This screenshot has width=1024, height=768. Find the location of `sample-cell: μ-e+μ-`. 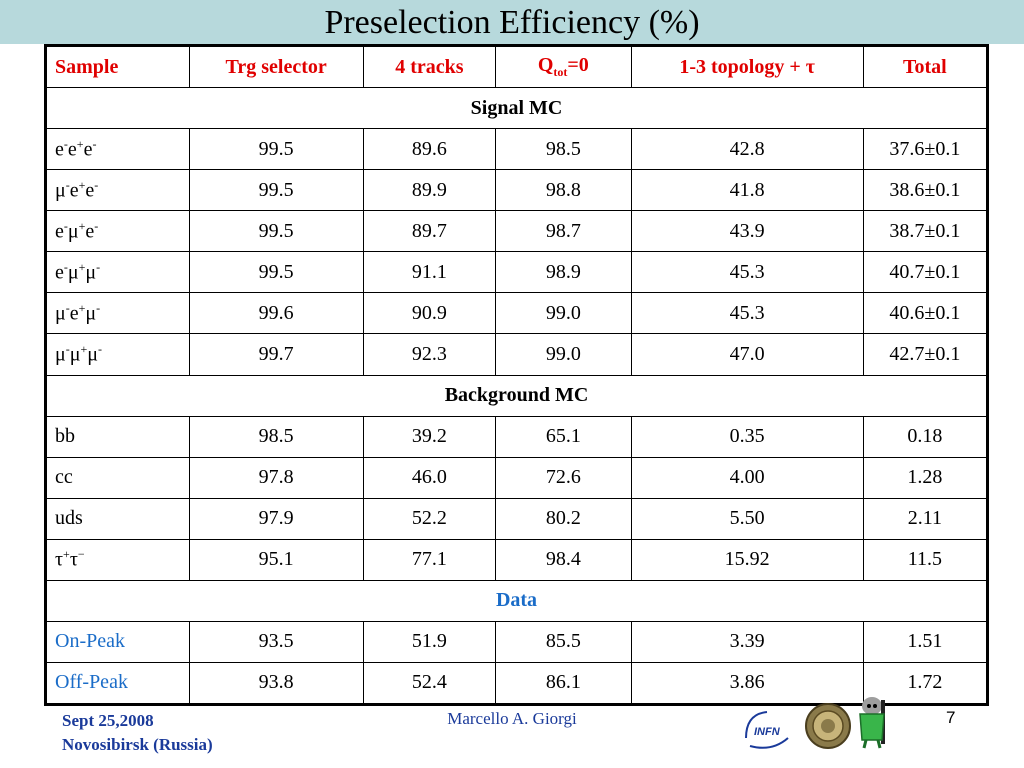

sample-cell: μ-e+μ- is located at coordinates (118, 313).